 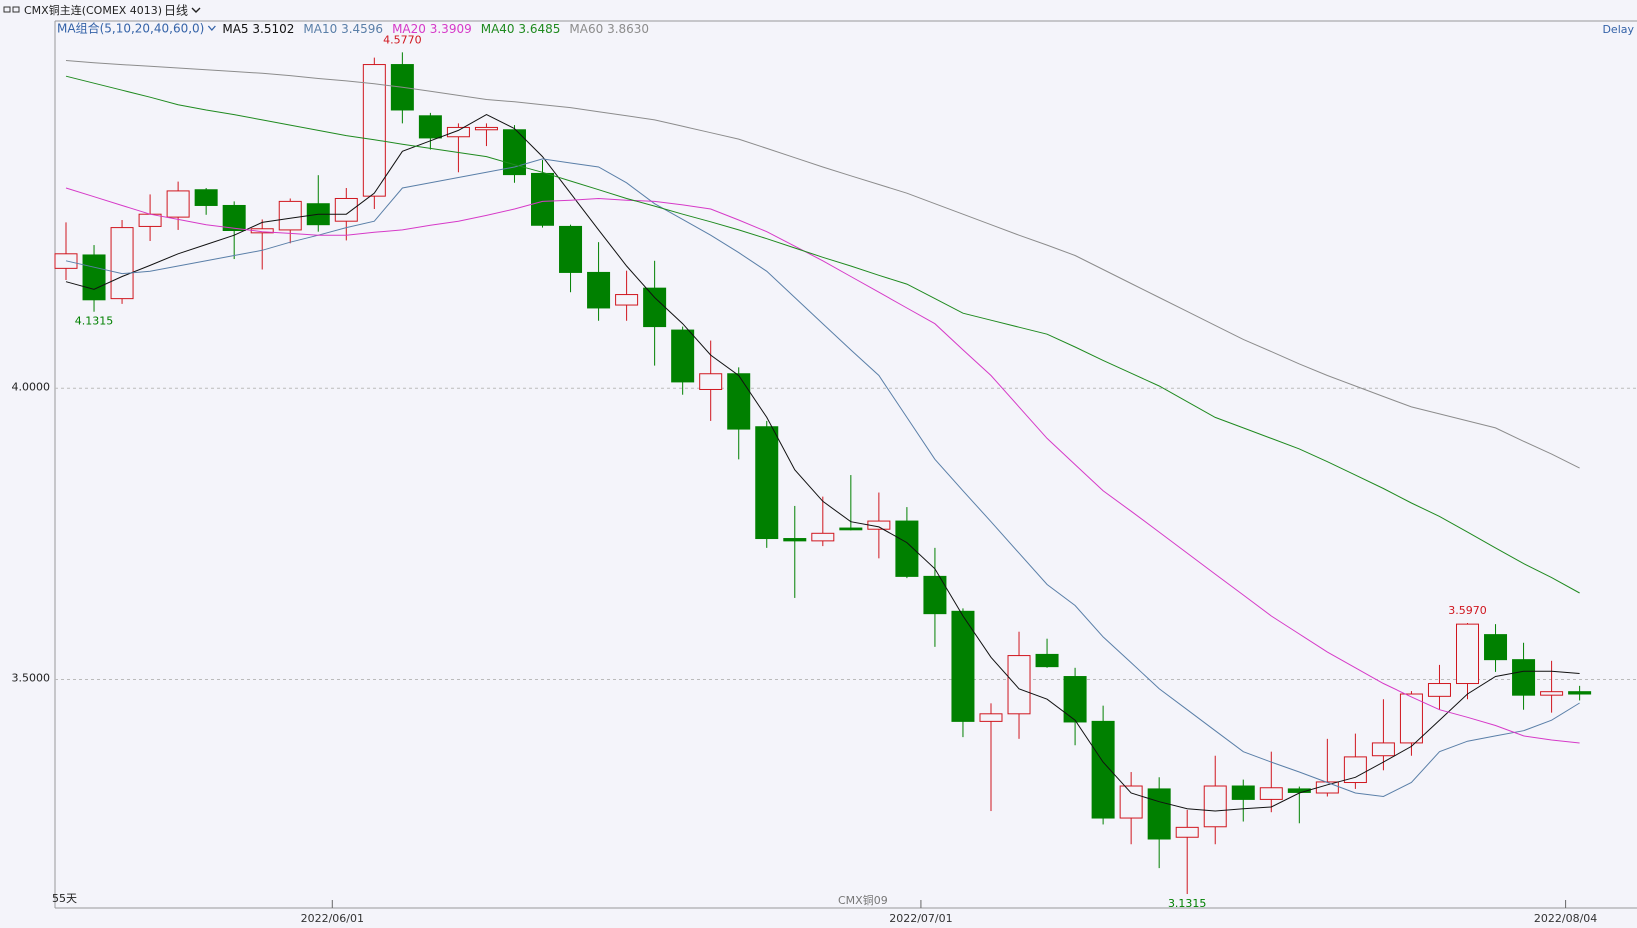 What do you see at coordinates (920, 918) in the screenshot?
I see `x-tick-label: 2022/07/01` at bounding box center [920, 918].